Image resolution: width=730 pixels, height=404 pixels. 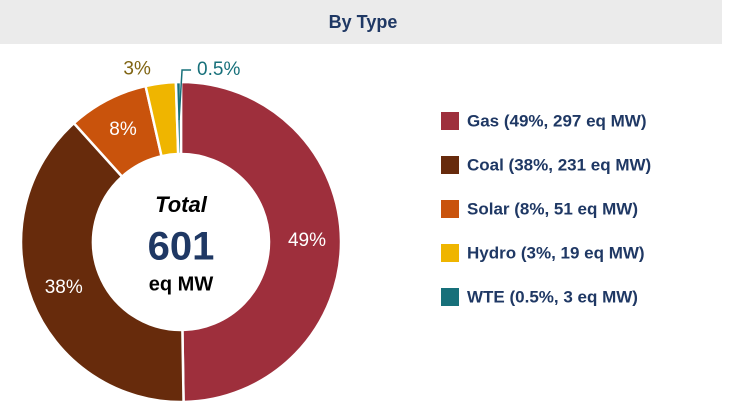 What do you see at coordinates (307, 240) in the screenshot?
I see `slice-label: 49%` at bounding box center [307, 240].